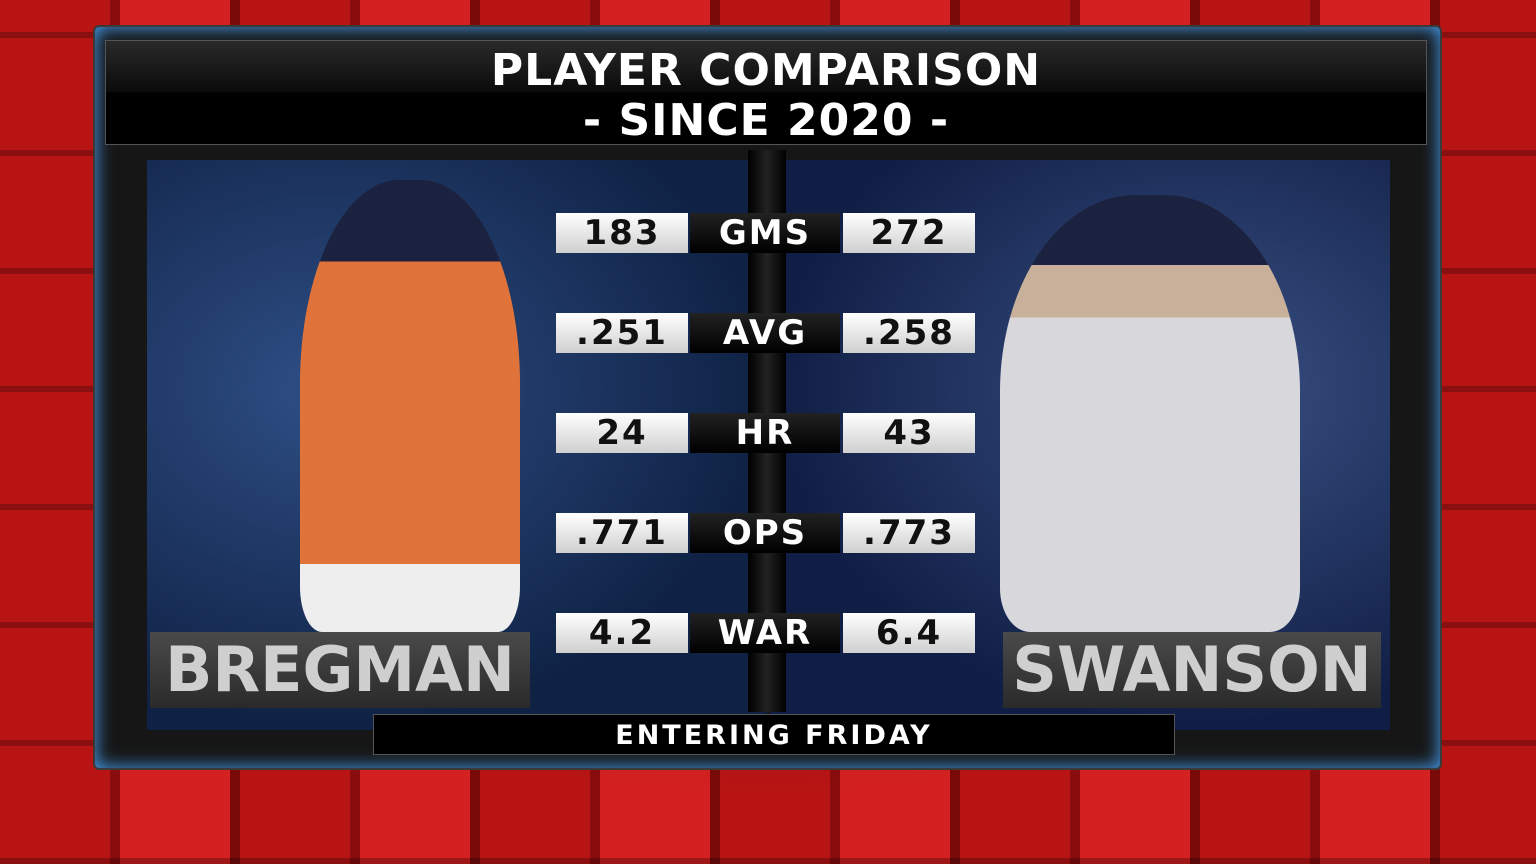  What do you see at coordinates (766, 70) in the screenshot?
I see `title: PLAYER COMPARISON` at bounding box center [766, 70].